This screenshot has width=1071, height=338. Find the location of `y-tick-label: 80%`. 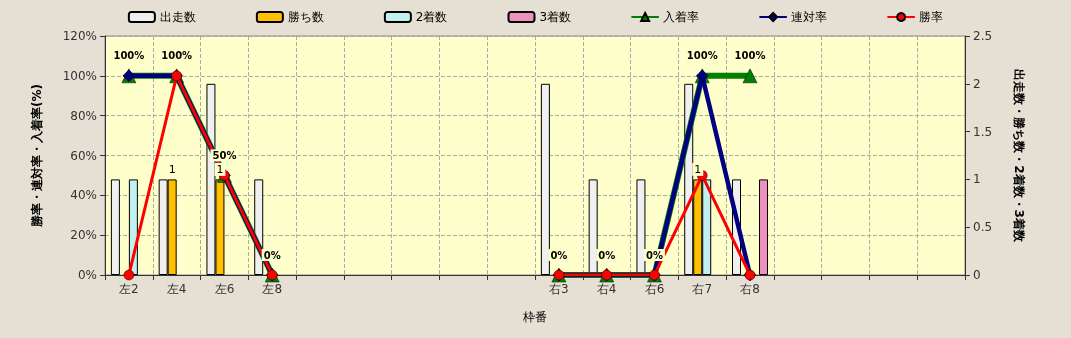

y-tick-label: 80% is located at coordinates (83, 115).